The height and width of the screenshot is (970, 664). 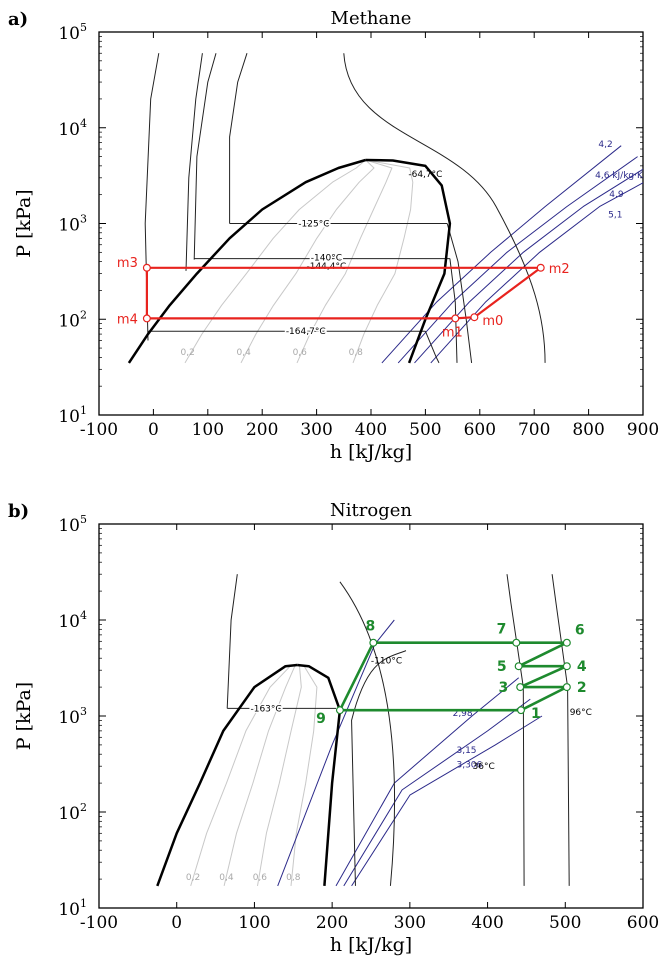 I want to click on cycle-point-label: 2, so click(x=582, y=688).